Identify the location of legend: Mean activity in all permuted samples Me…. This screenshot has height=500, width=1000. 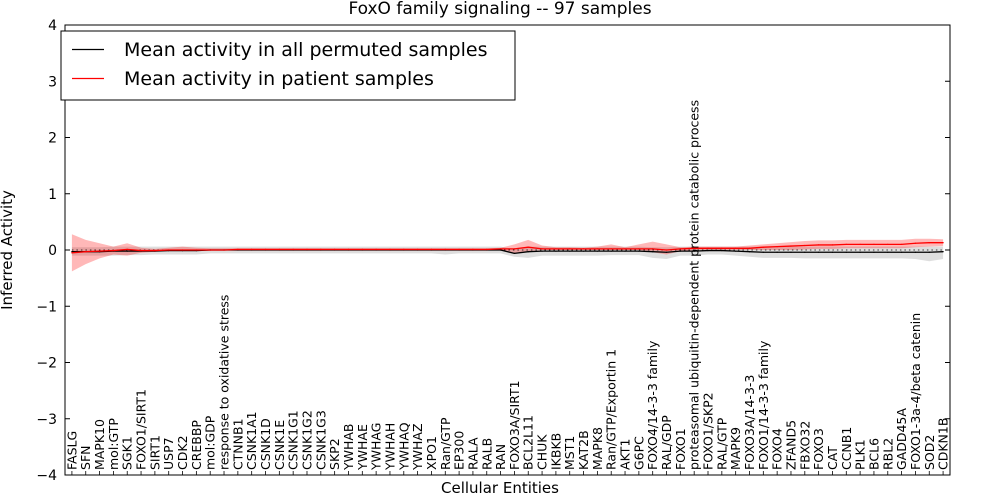
(288, 65).